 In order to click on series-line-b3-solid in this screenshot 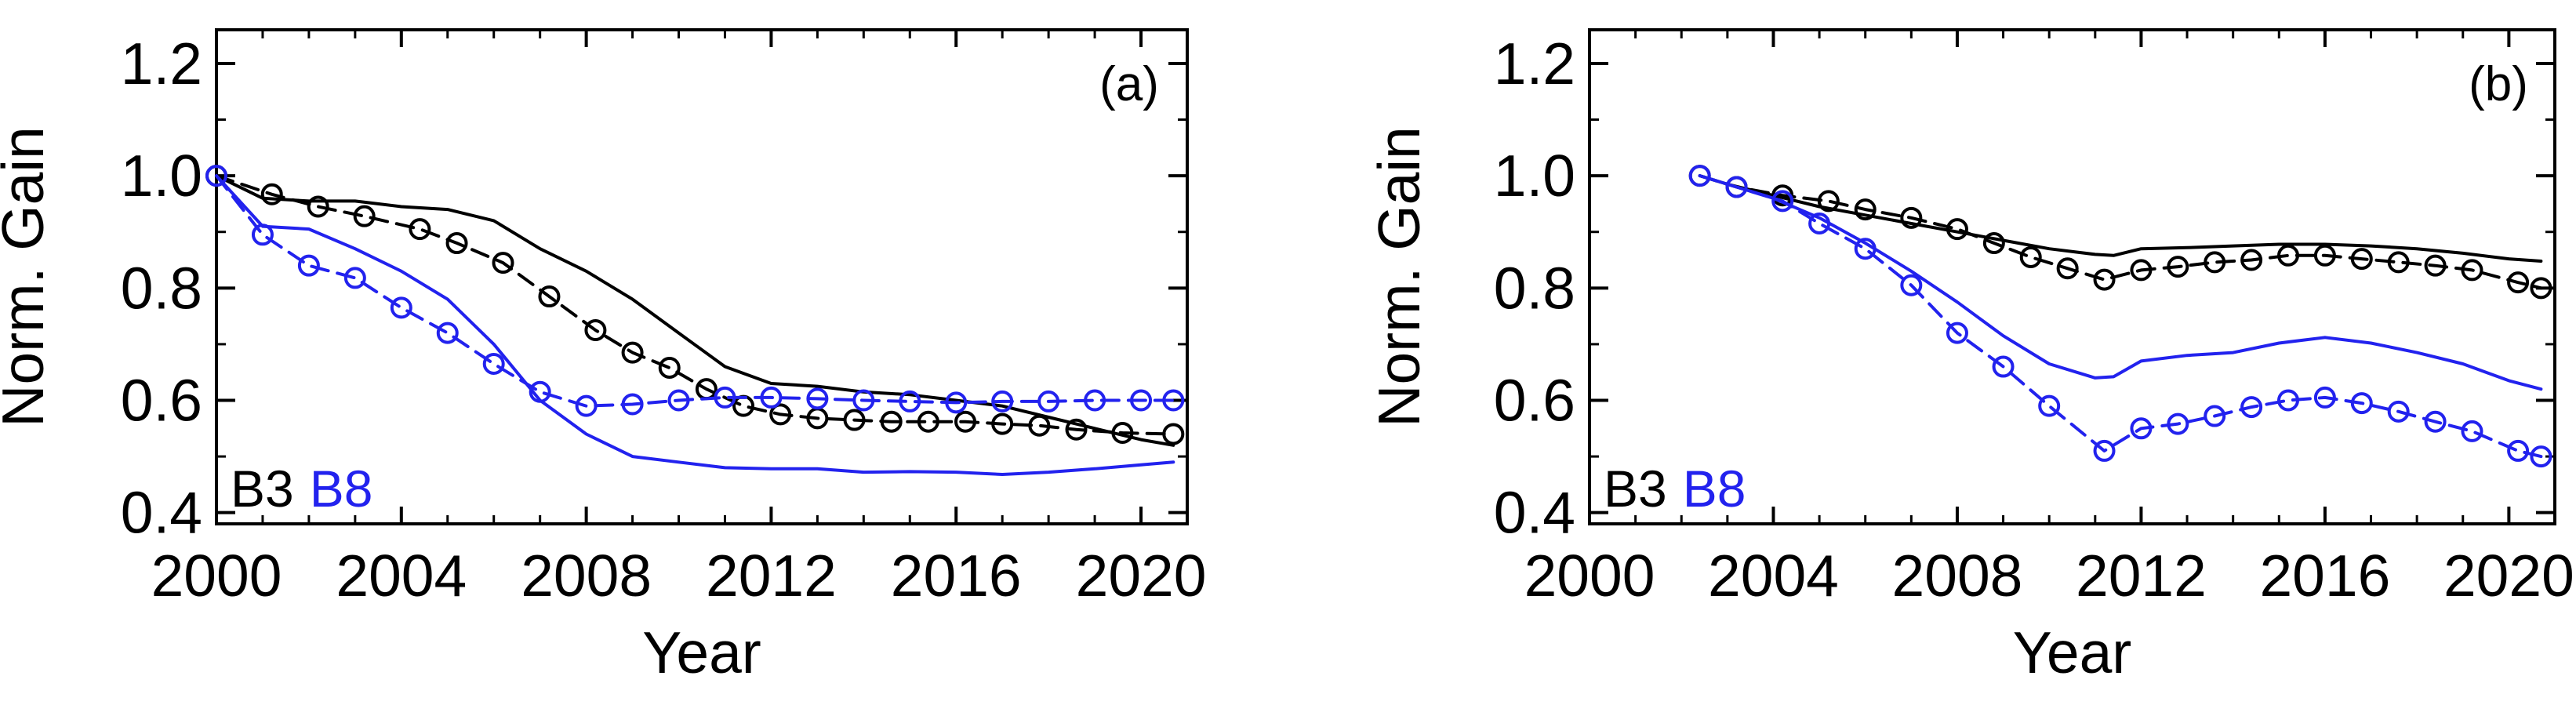, I will do `click(695, 310)`.